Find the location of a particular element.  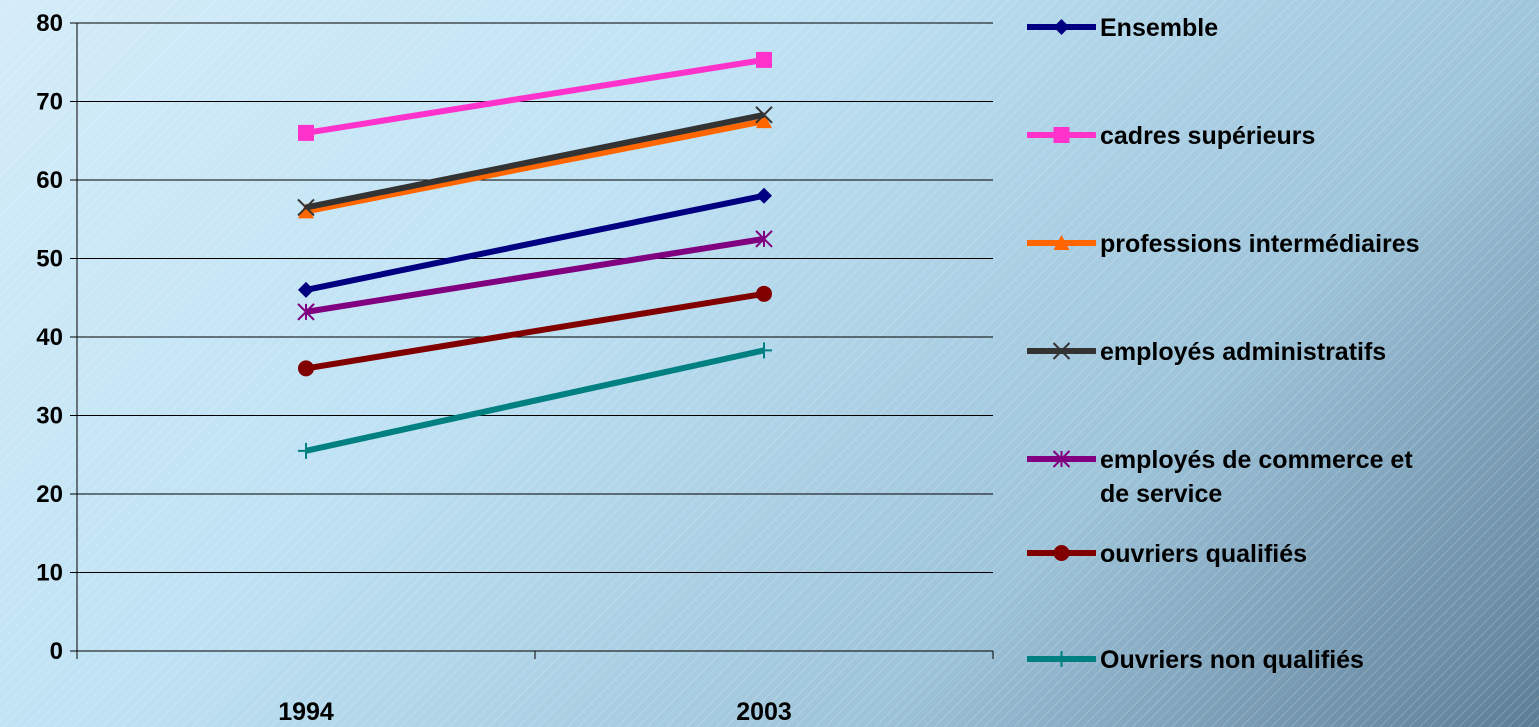

legend-item-6: Ouvriers non qualifiés is located at coordinates (1195, 660).